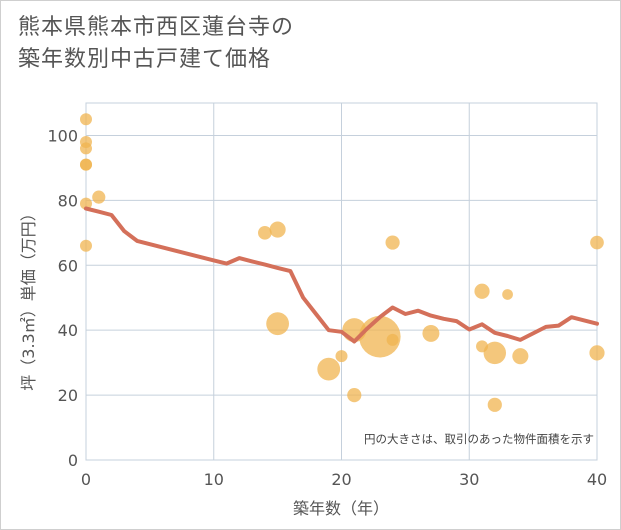 This screenshot has width=621, height=530. I want to click on x-axis-label: 築年数（年）, so click(341, 508).